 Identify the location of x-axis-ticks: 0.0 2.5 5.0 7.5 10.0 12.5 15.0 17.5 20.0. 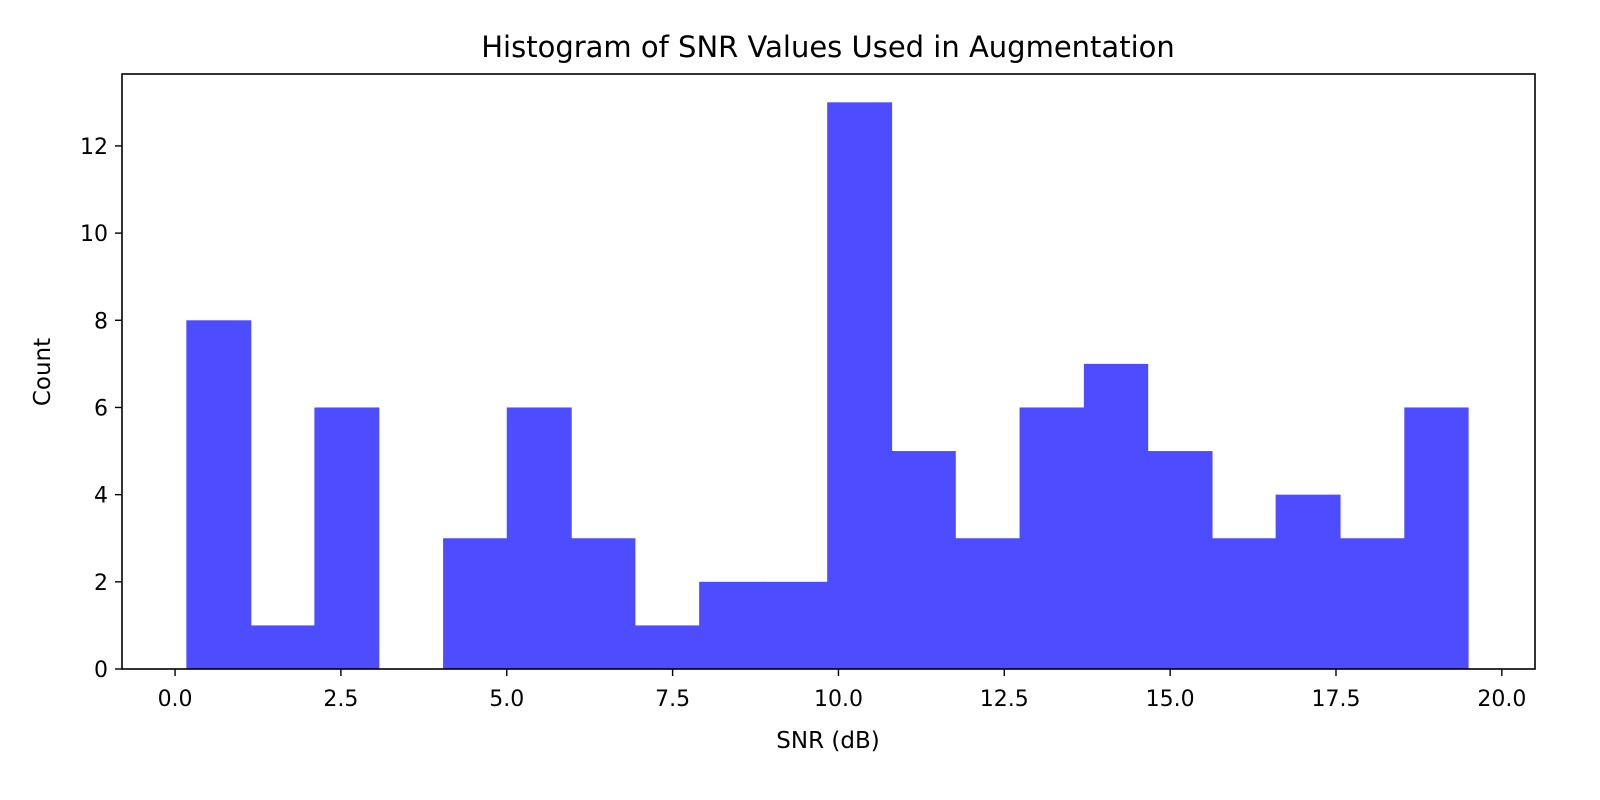
(842, 690).